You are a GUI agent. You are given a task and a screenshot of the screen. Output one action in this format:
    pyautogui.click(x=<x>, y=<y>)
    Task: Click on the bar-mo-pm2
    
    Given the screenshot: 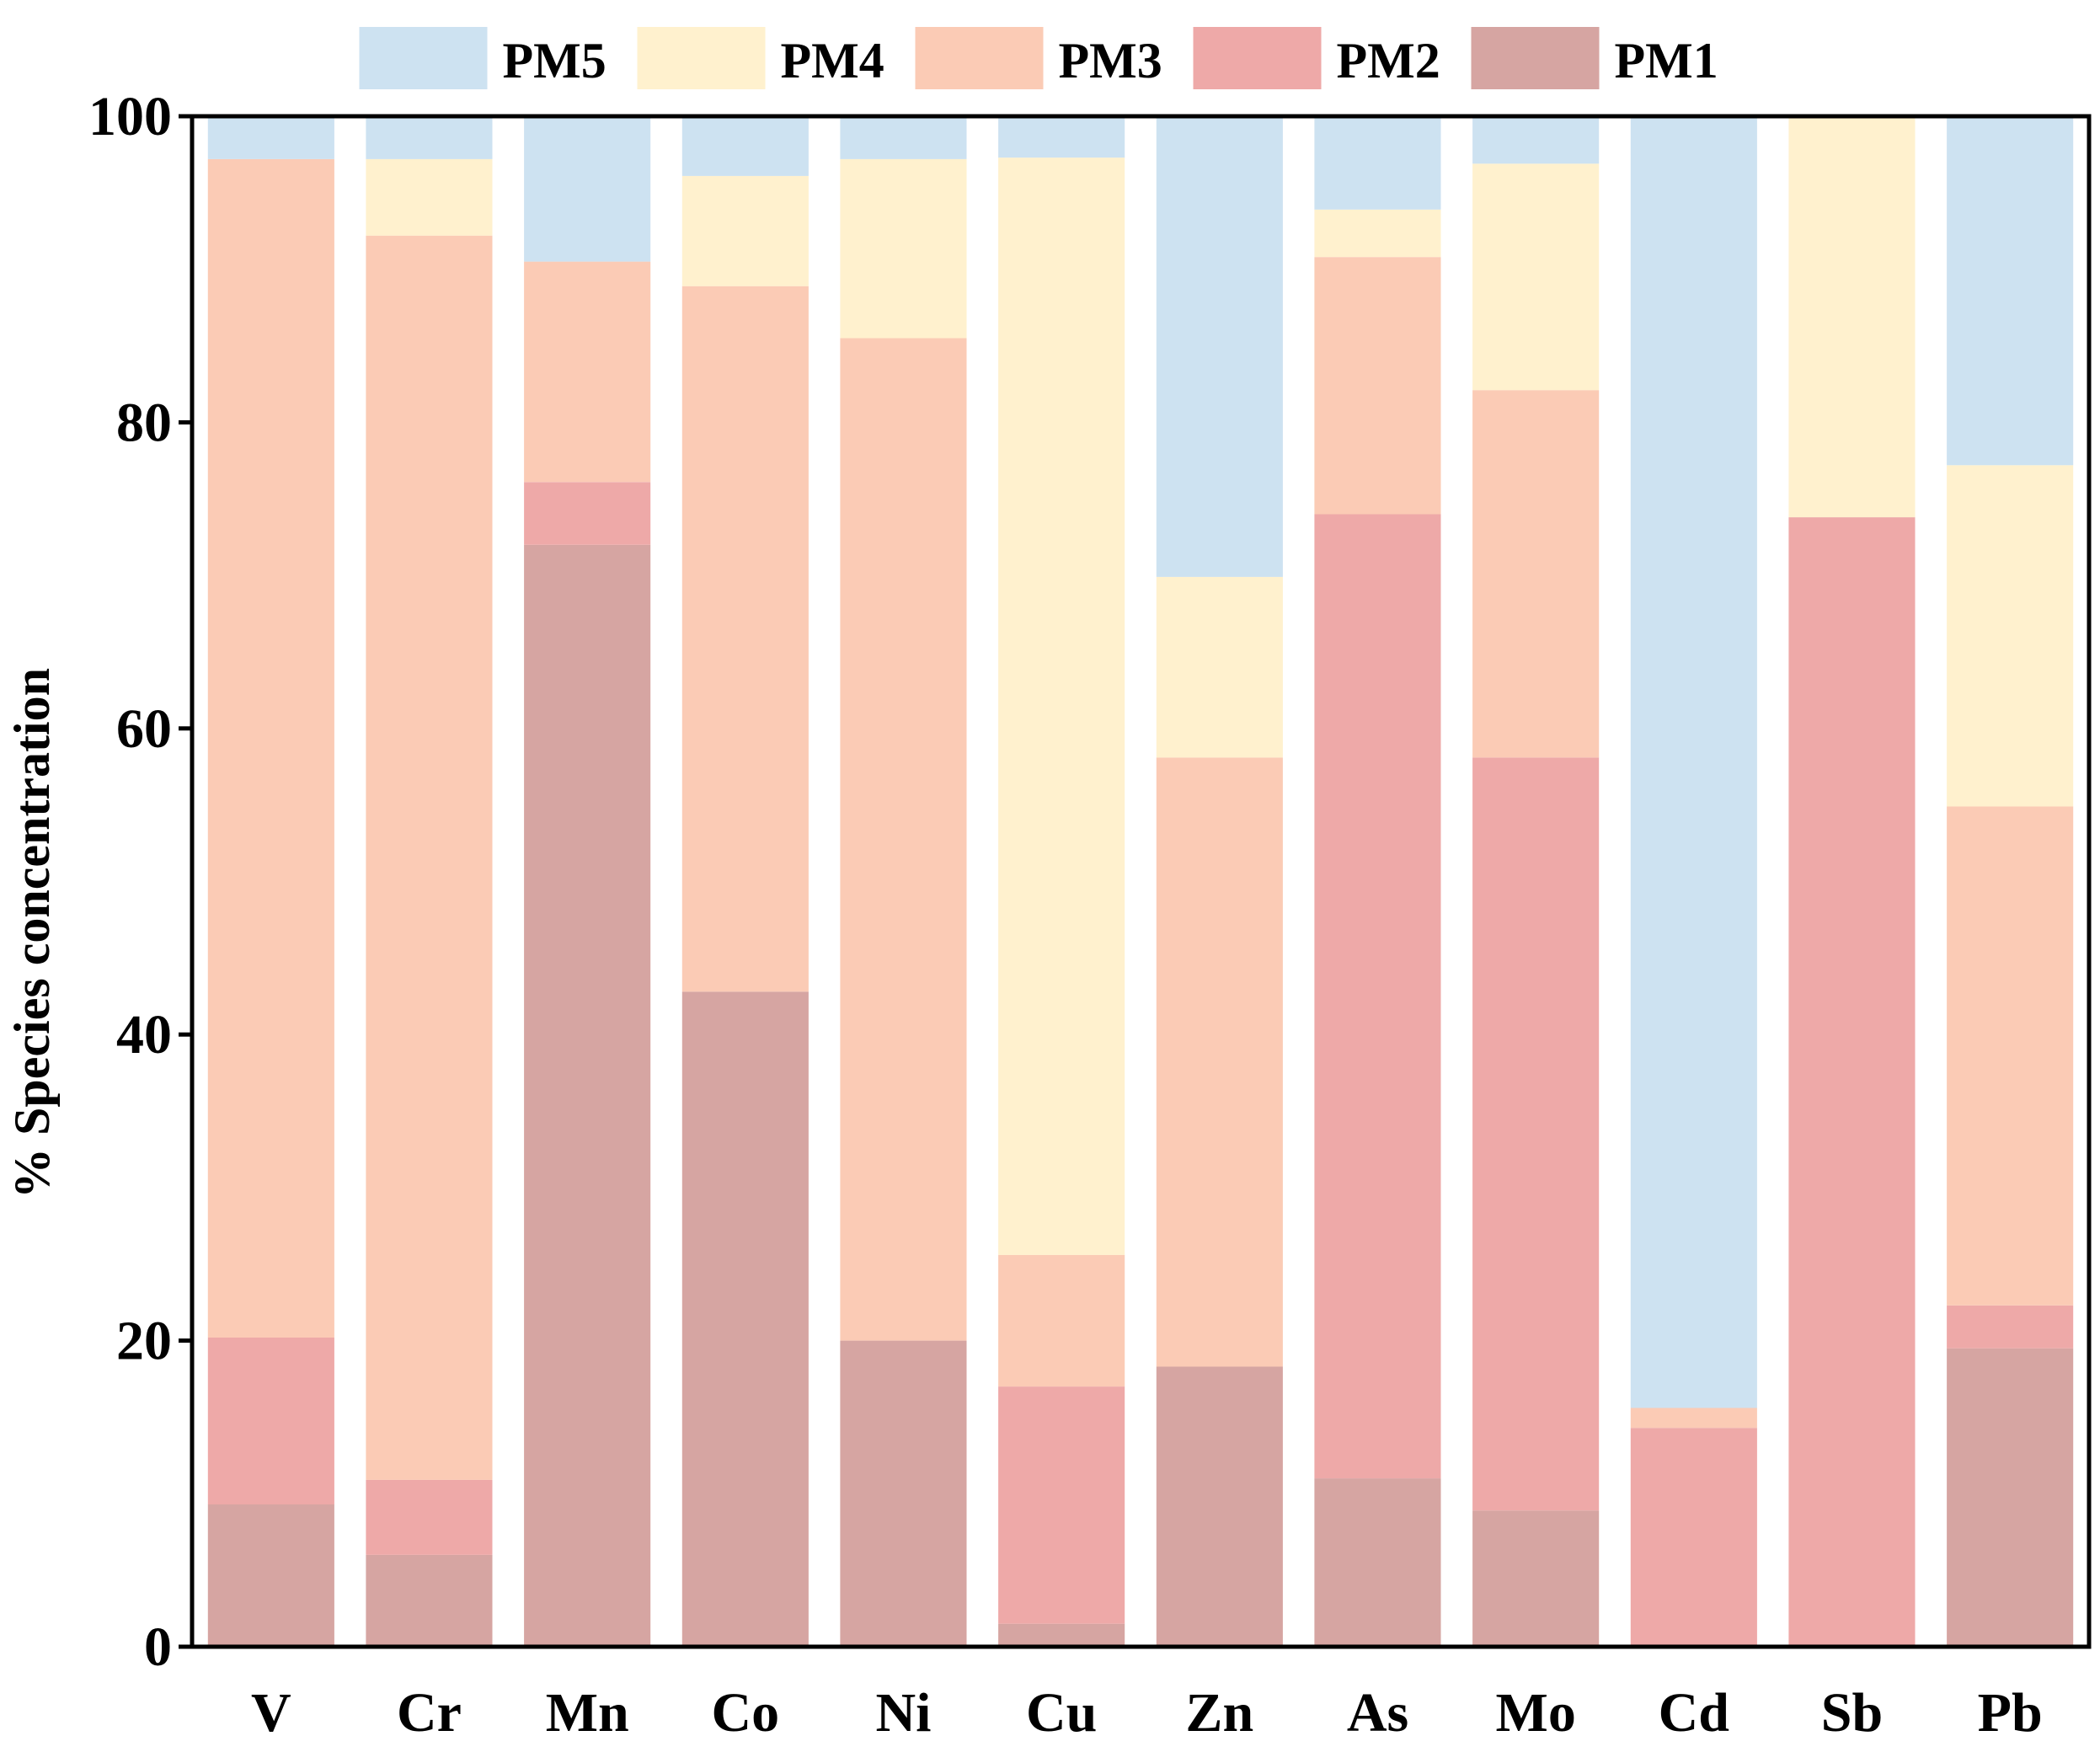 What is the action you would take?
    pyautogui.click(x=1536, y=1134)
    